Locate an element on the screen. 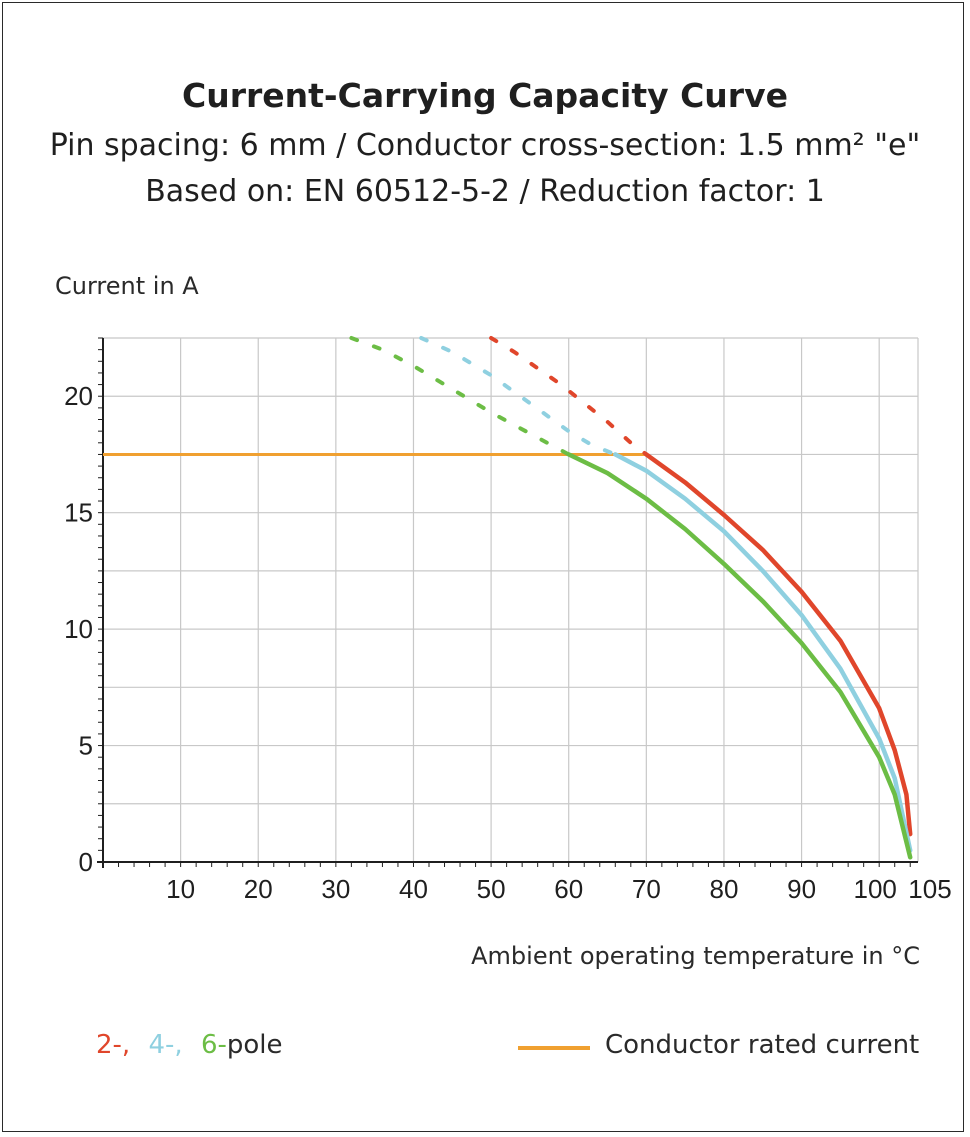  y-tick-label: 0 is located at coordinates (86, 862).